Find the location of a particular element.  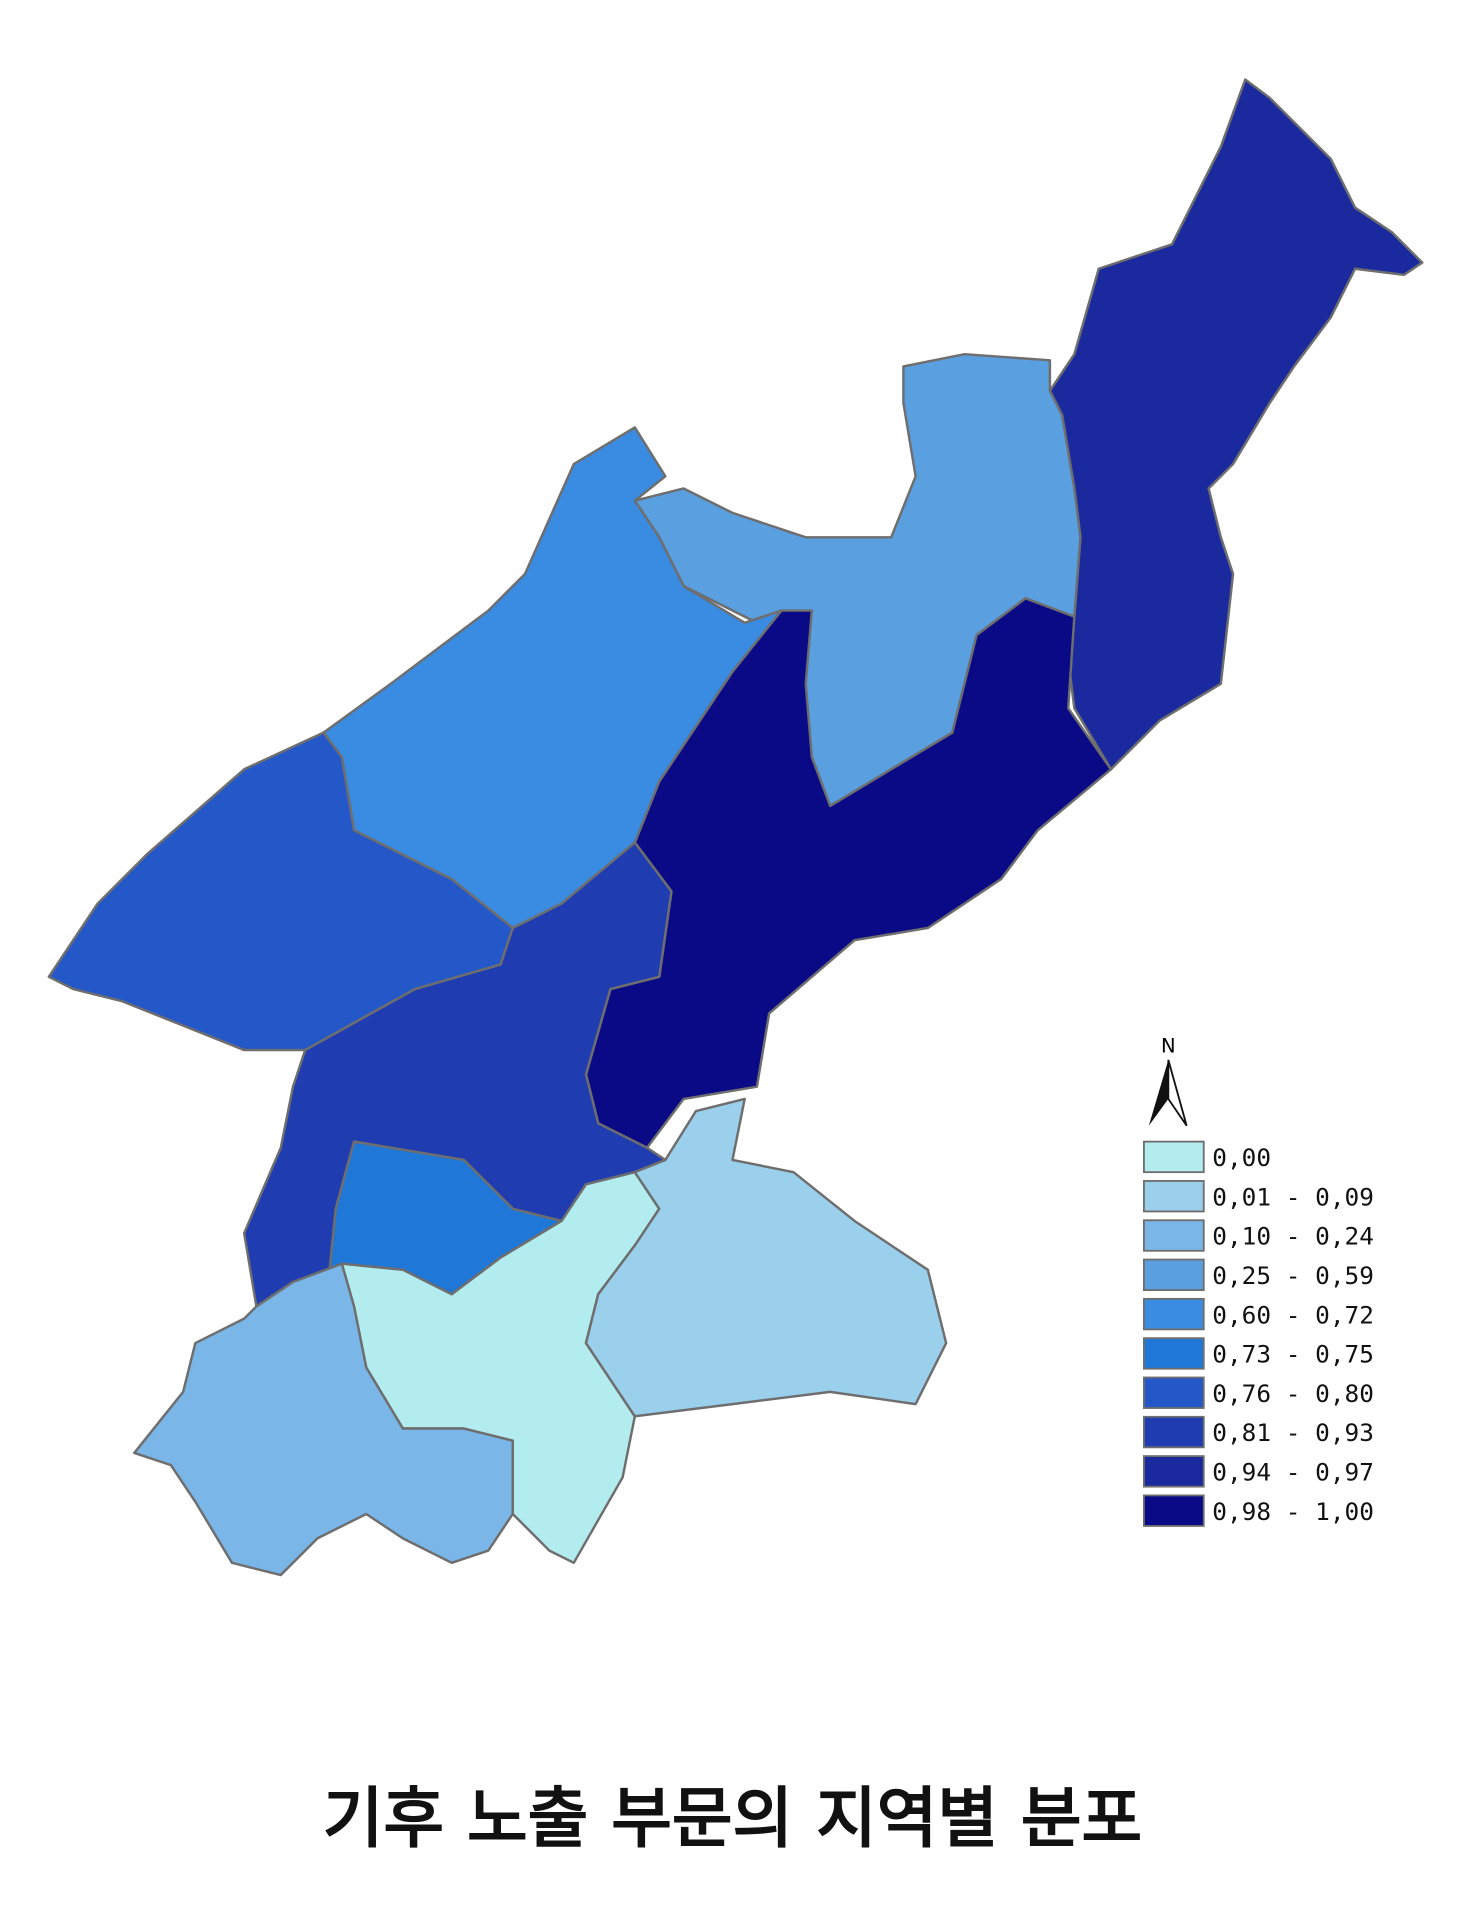

legend-item: 0,25 - 0,59 is located at coordinates (1258, 1274).